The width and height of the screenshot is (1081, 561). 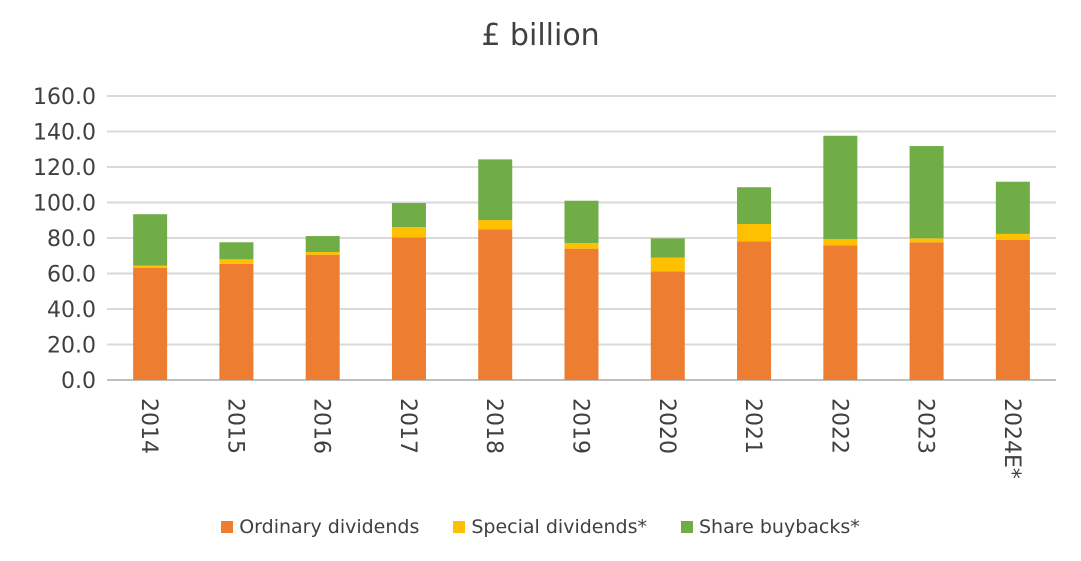 I want to click on x-tick-label: 2016, so click(x=321, y=426).